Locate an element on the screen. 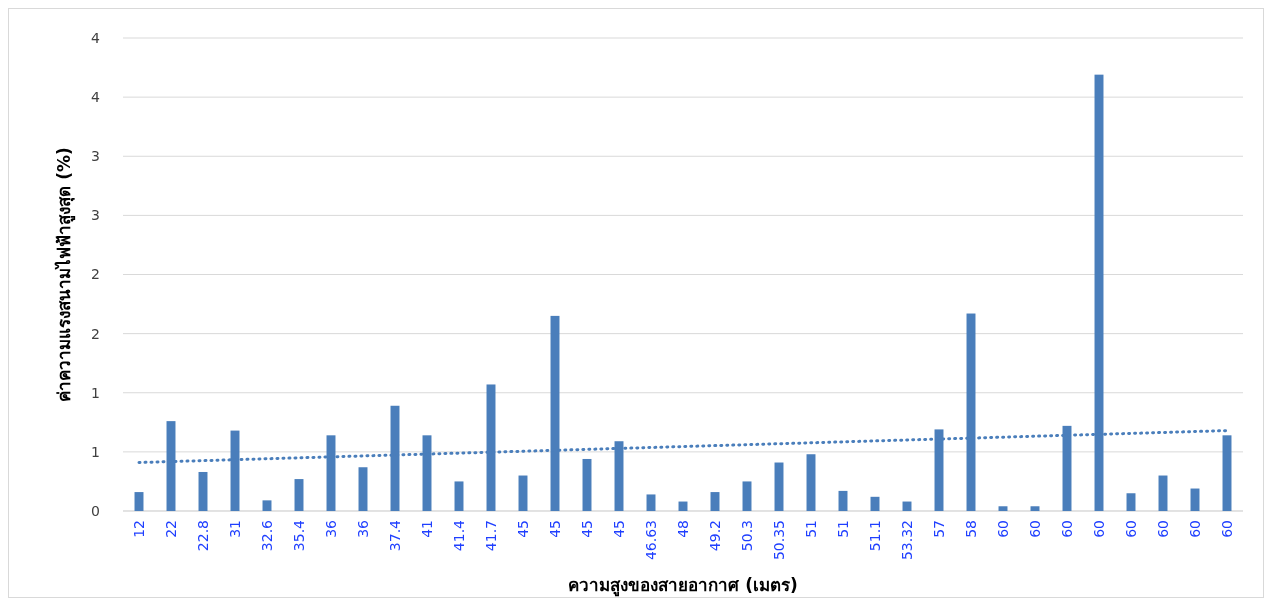  x-tick-label: 50.3 is located at coordinates (747, 536).